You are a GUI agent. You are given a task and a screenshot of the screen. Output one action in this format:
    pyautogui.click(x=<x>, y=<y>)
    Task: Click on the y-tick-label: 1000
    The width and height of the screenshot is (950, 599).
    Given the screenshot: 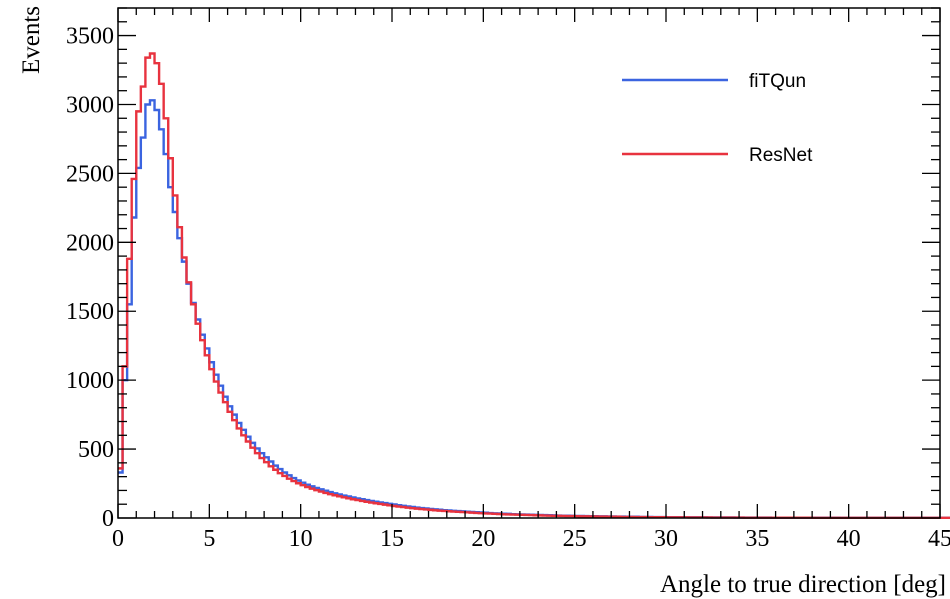 What is the action you would take?
    pyautogui.click(x=90, y=381)
    